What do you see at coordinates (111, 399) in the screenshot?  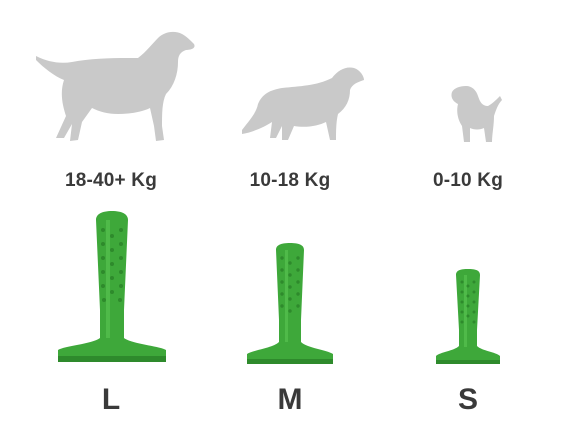 I see `size-label: L` at bounding box center [111, 399].